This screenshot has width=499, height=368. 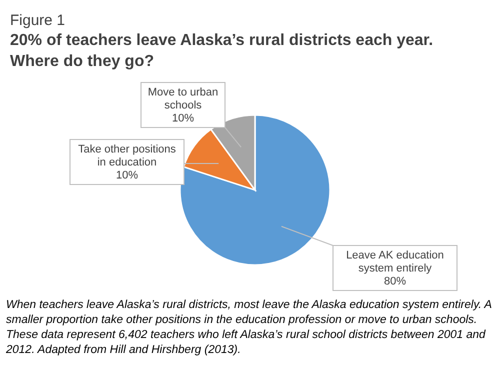 What do you see at coordinates (38, 20) in the screenshot?
I see `caption: Figure 1` at bounding box center [38, 20].